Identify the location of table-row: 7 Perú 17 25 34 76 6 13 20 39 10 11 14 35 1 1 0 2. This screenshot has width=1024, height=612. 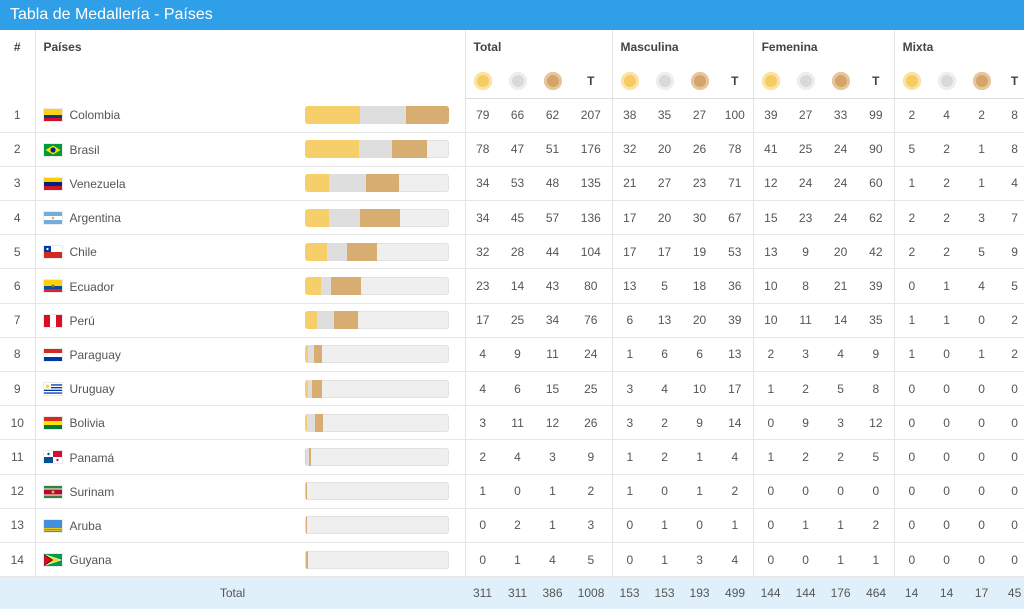
(512, 320).